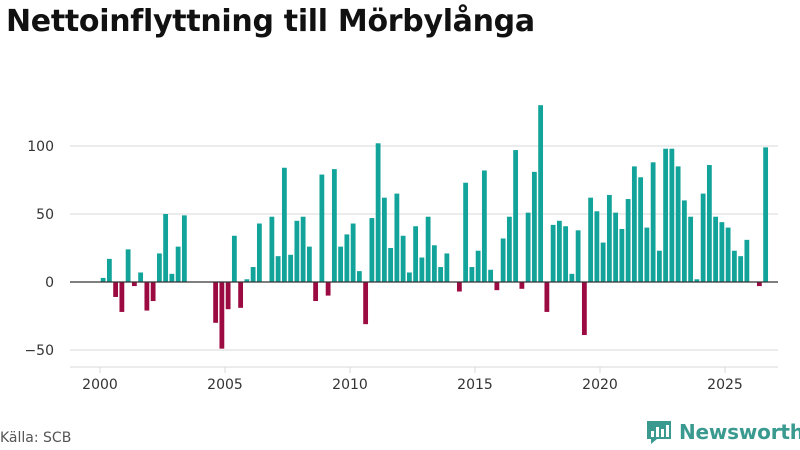 The height and width of the screenshot is (450, 800). What do you see at coordinates (49, 283) in the screenshot?
I see `y-tick-label: 0` at bounding box center [49, 283].